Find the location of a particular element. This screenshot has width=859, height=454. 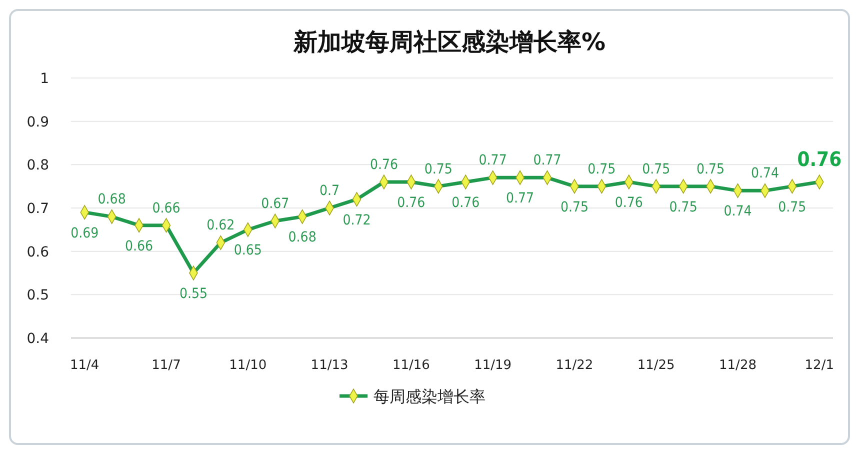

data-label: 0.55 is located at coordinates (193, 294).